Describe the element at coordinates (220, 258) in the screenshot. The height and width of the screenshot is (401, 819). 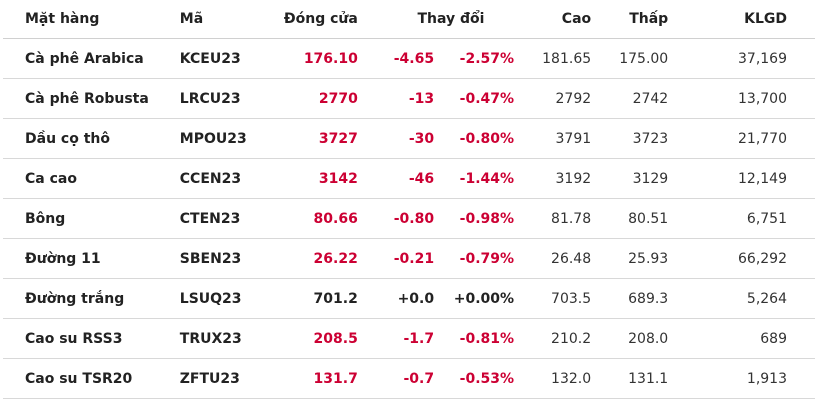
I see `cell-code: SBEN23` at that location.